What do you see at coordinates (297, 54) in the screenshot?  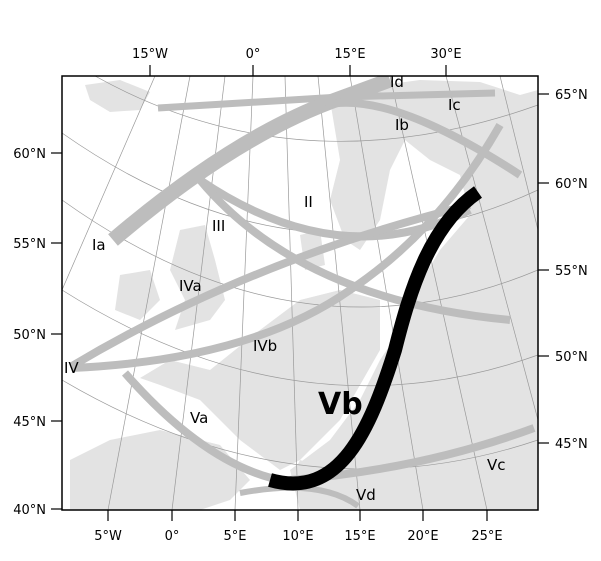 I see `top-longitude-labels: 15°W 0° 15°E 30°E` at bounding box center [297, 54].